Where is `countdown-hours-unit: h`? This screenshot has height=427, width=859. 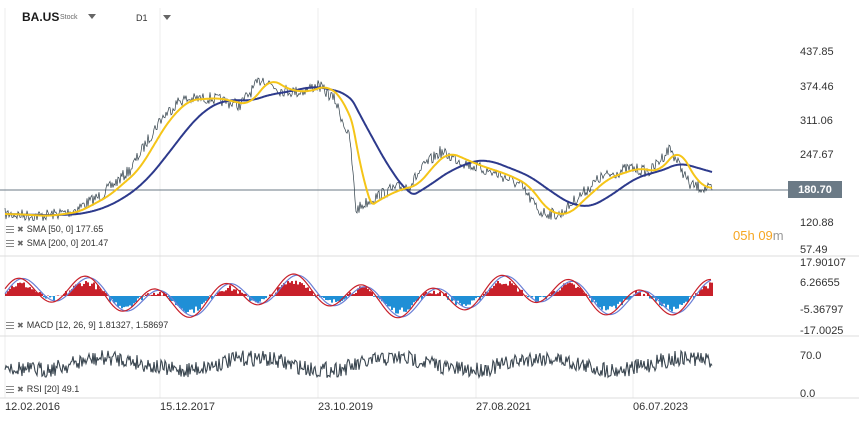 countdown-hours-unit: h is located at coordinates (751, 235).